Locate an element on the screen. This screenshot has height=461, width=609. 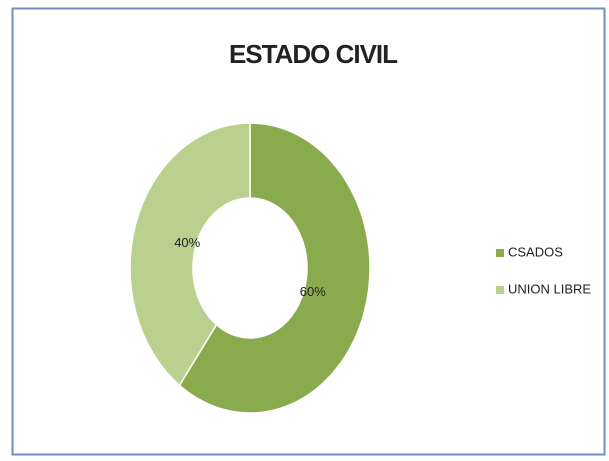
data-label: 40% is located at coordinates (187, 242).